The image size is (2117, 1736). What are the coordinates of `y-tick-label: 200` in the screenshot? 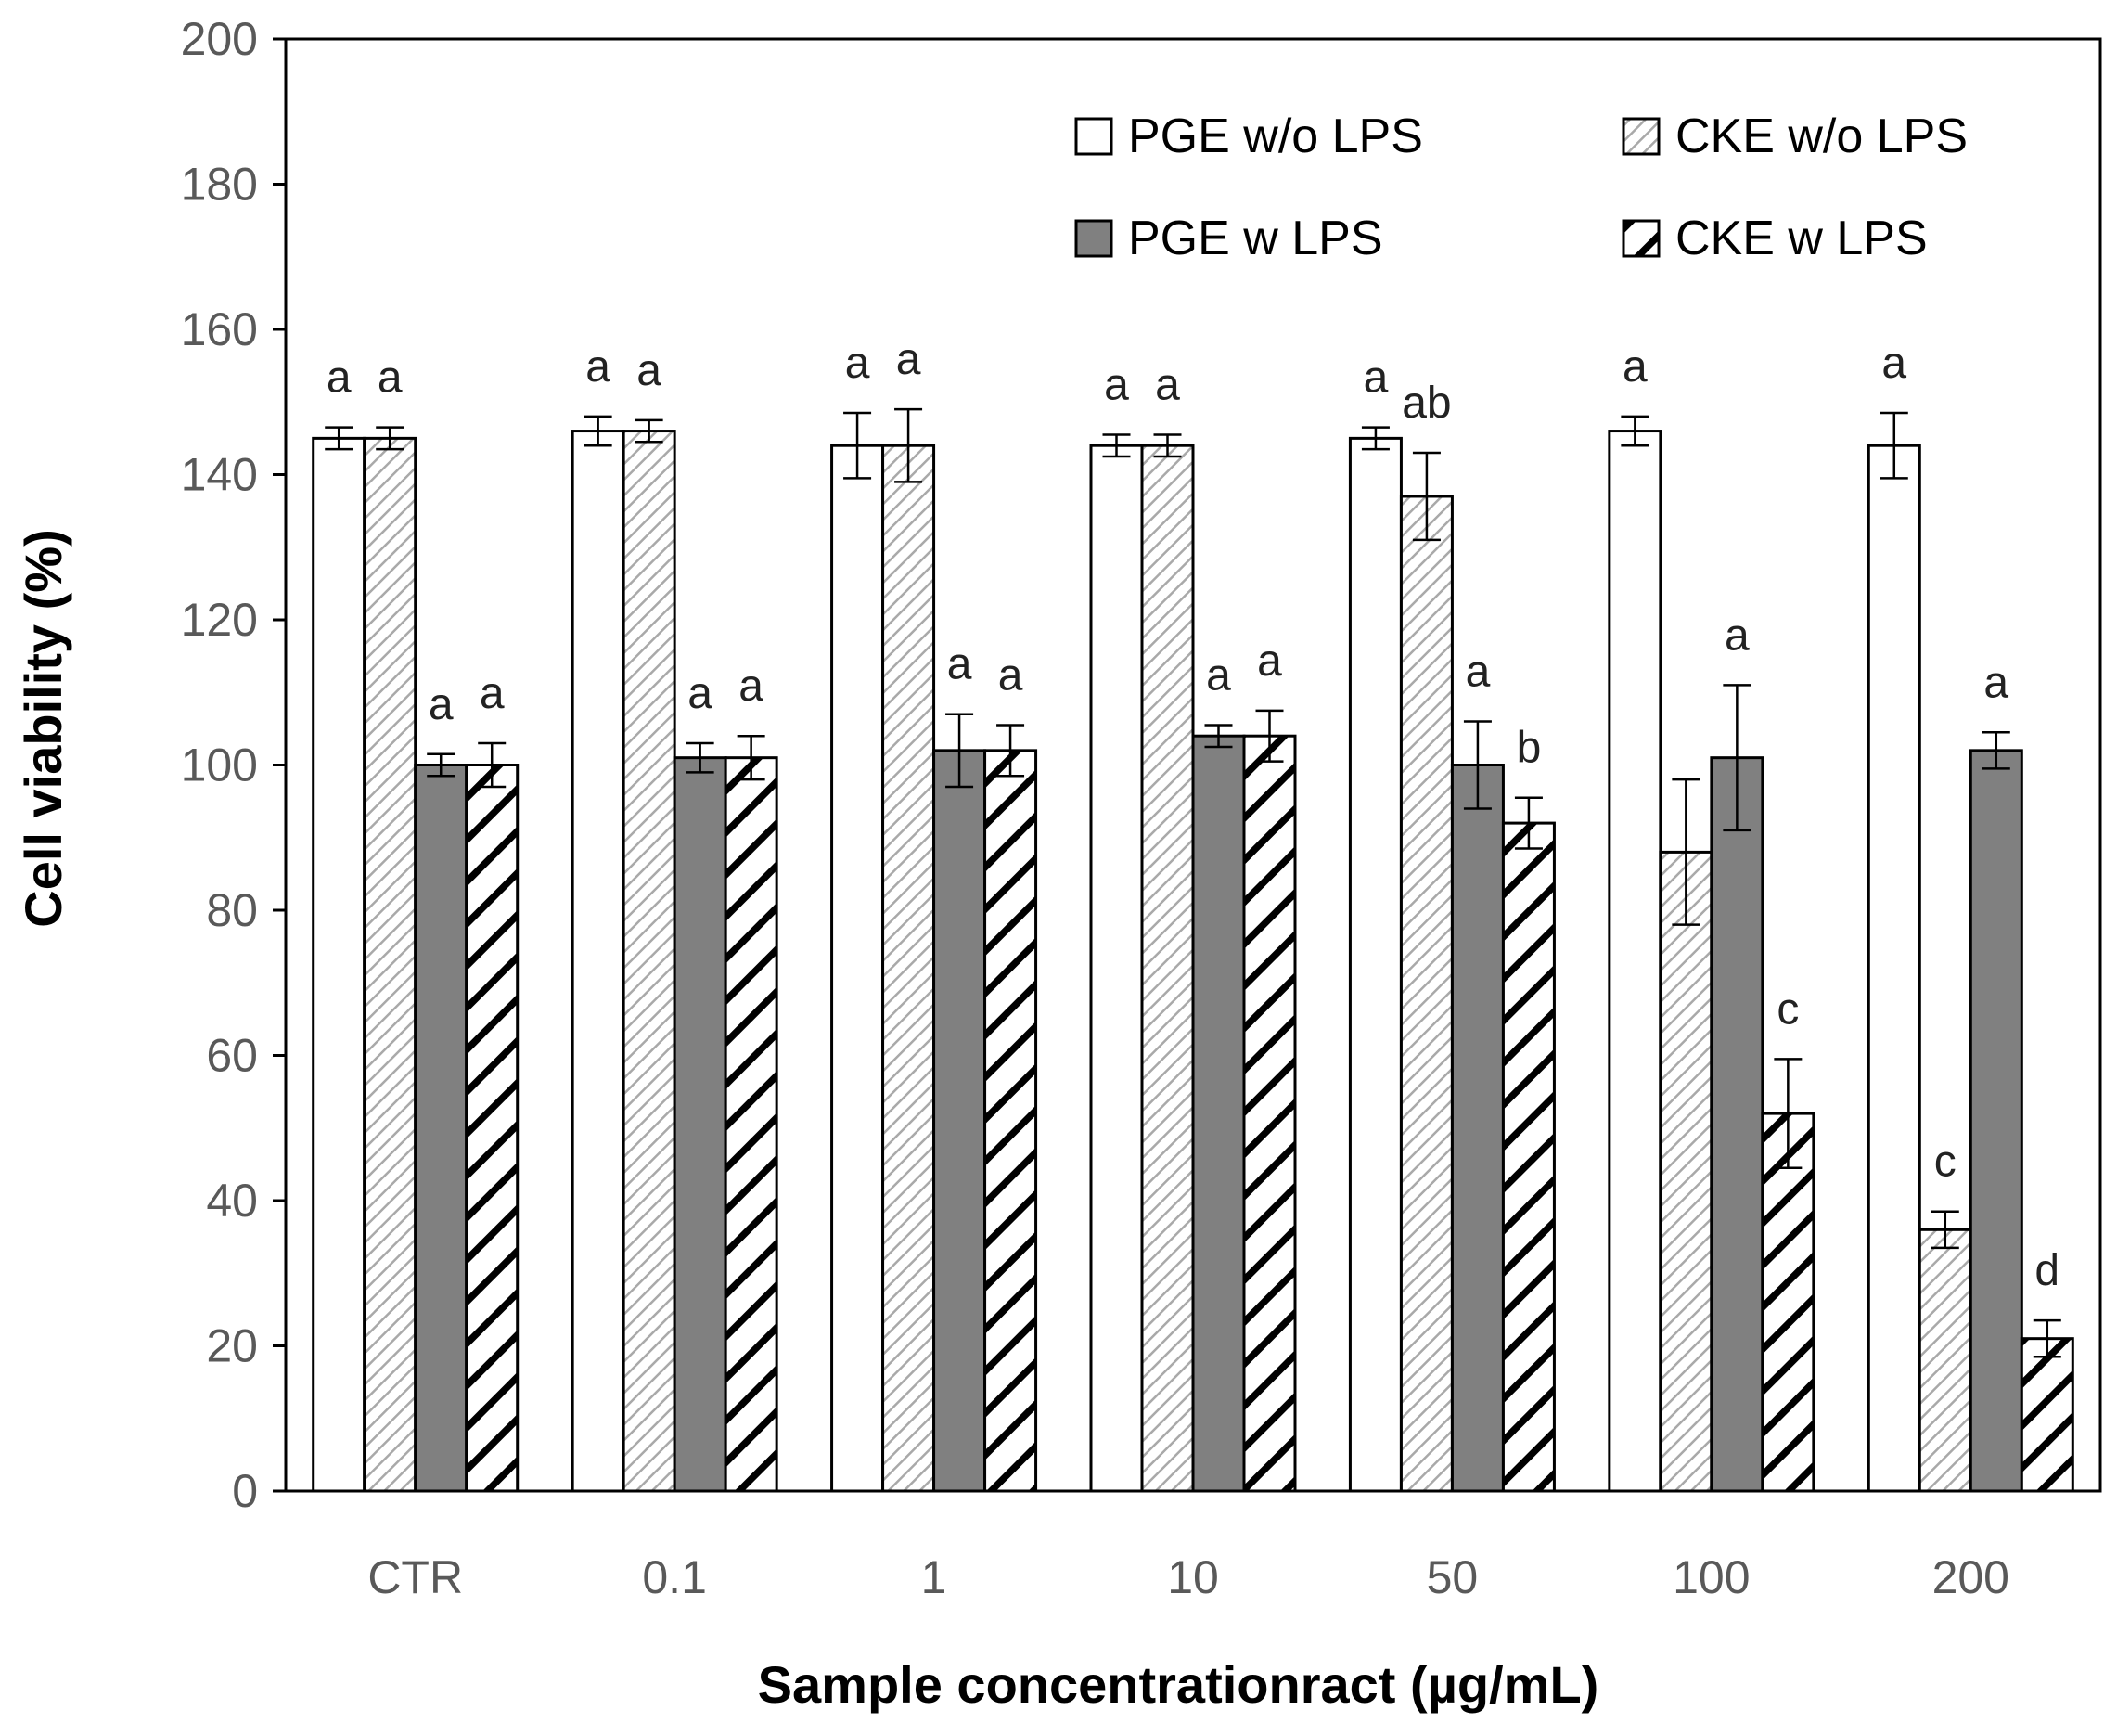 It's located at (219, 39).